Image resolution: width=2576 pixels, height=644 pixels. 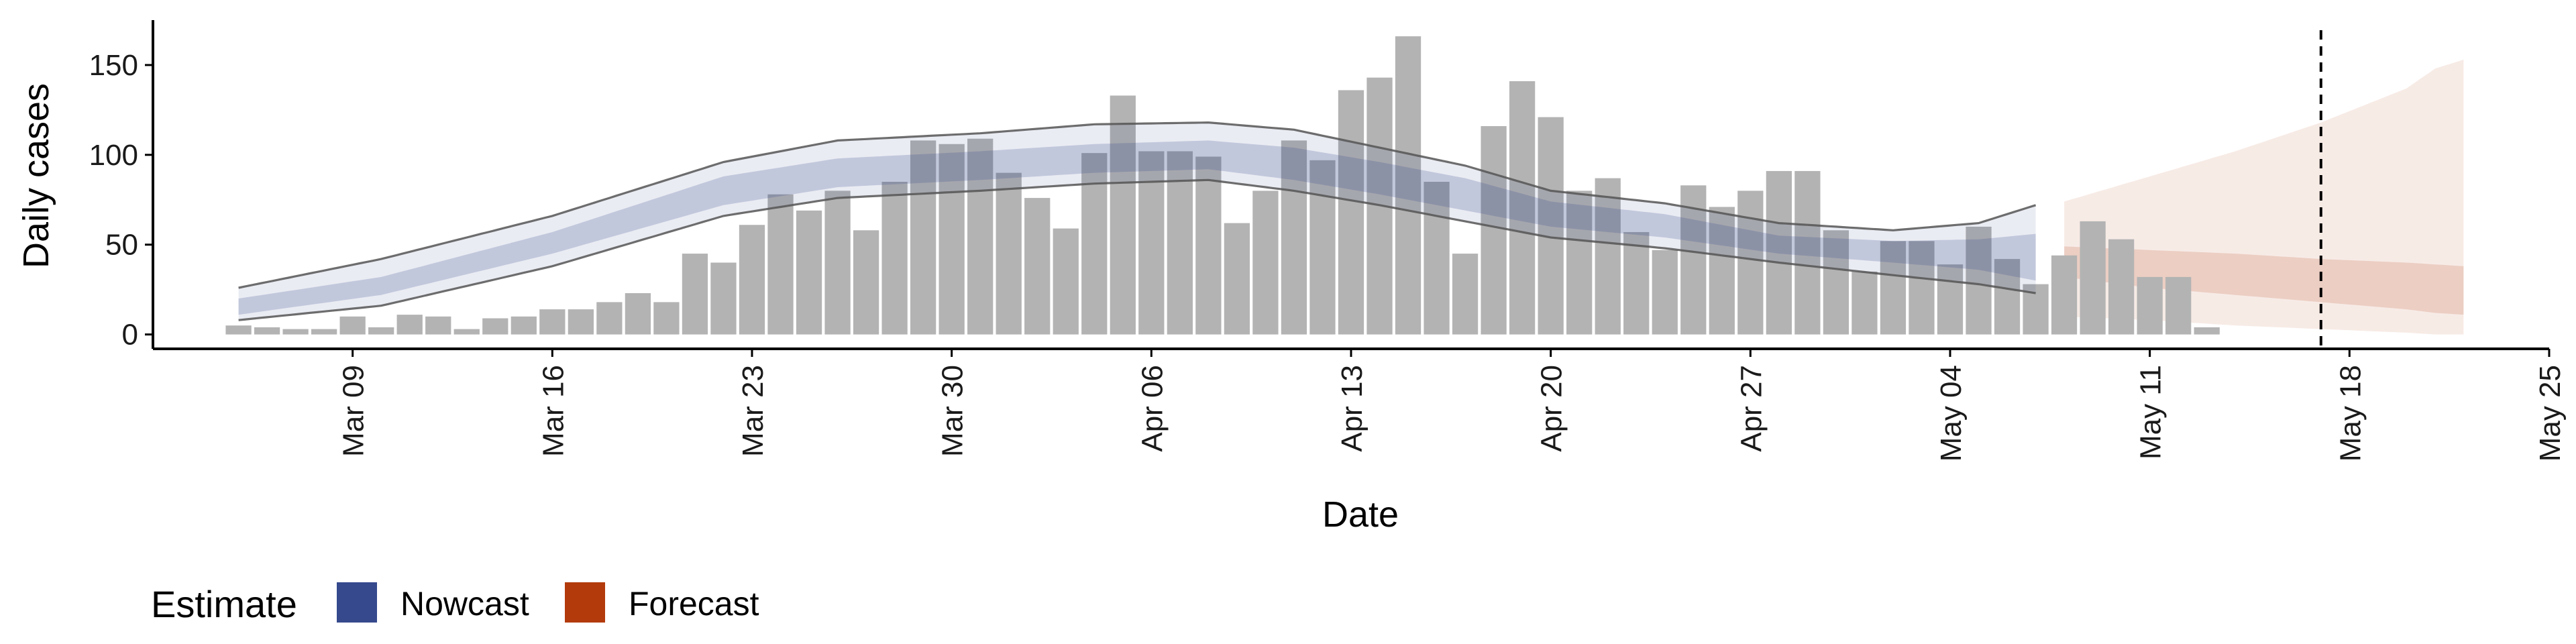 What do you see at coordinates (2550, 413) in the screenshot?
I see `x-tick-label: May 25` at bounding box center [2550, 413].